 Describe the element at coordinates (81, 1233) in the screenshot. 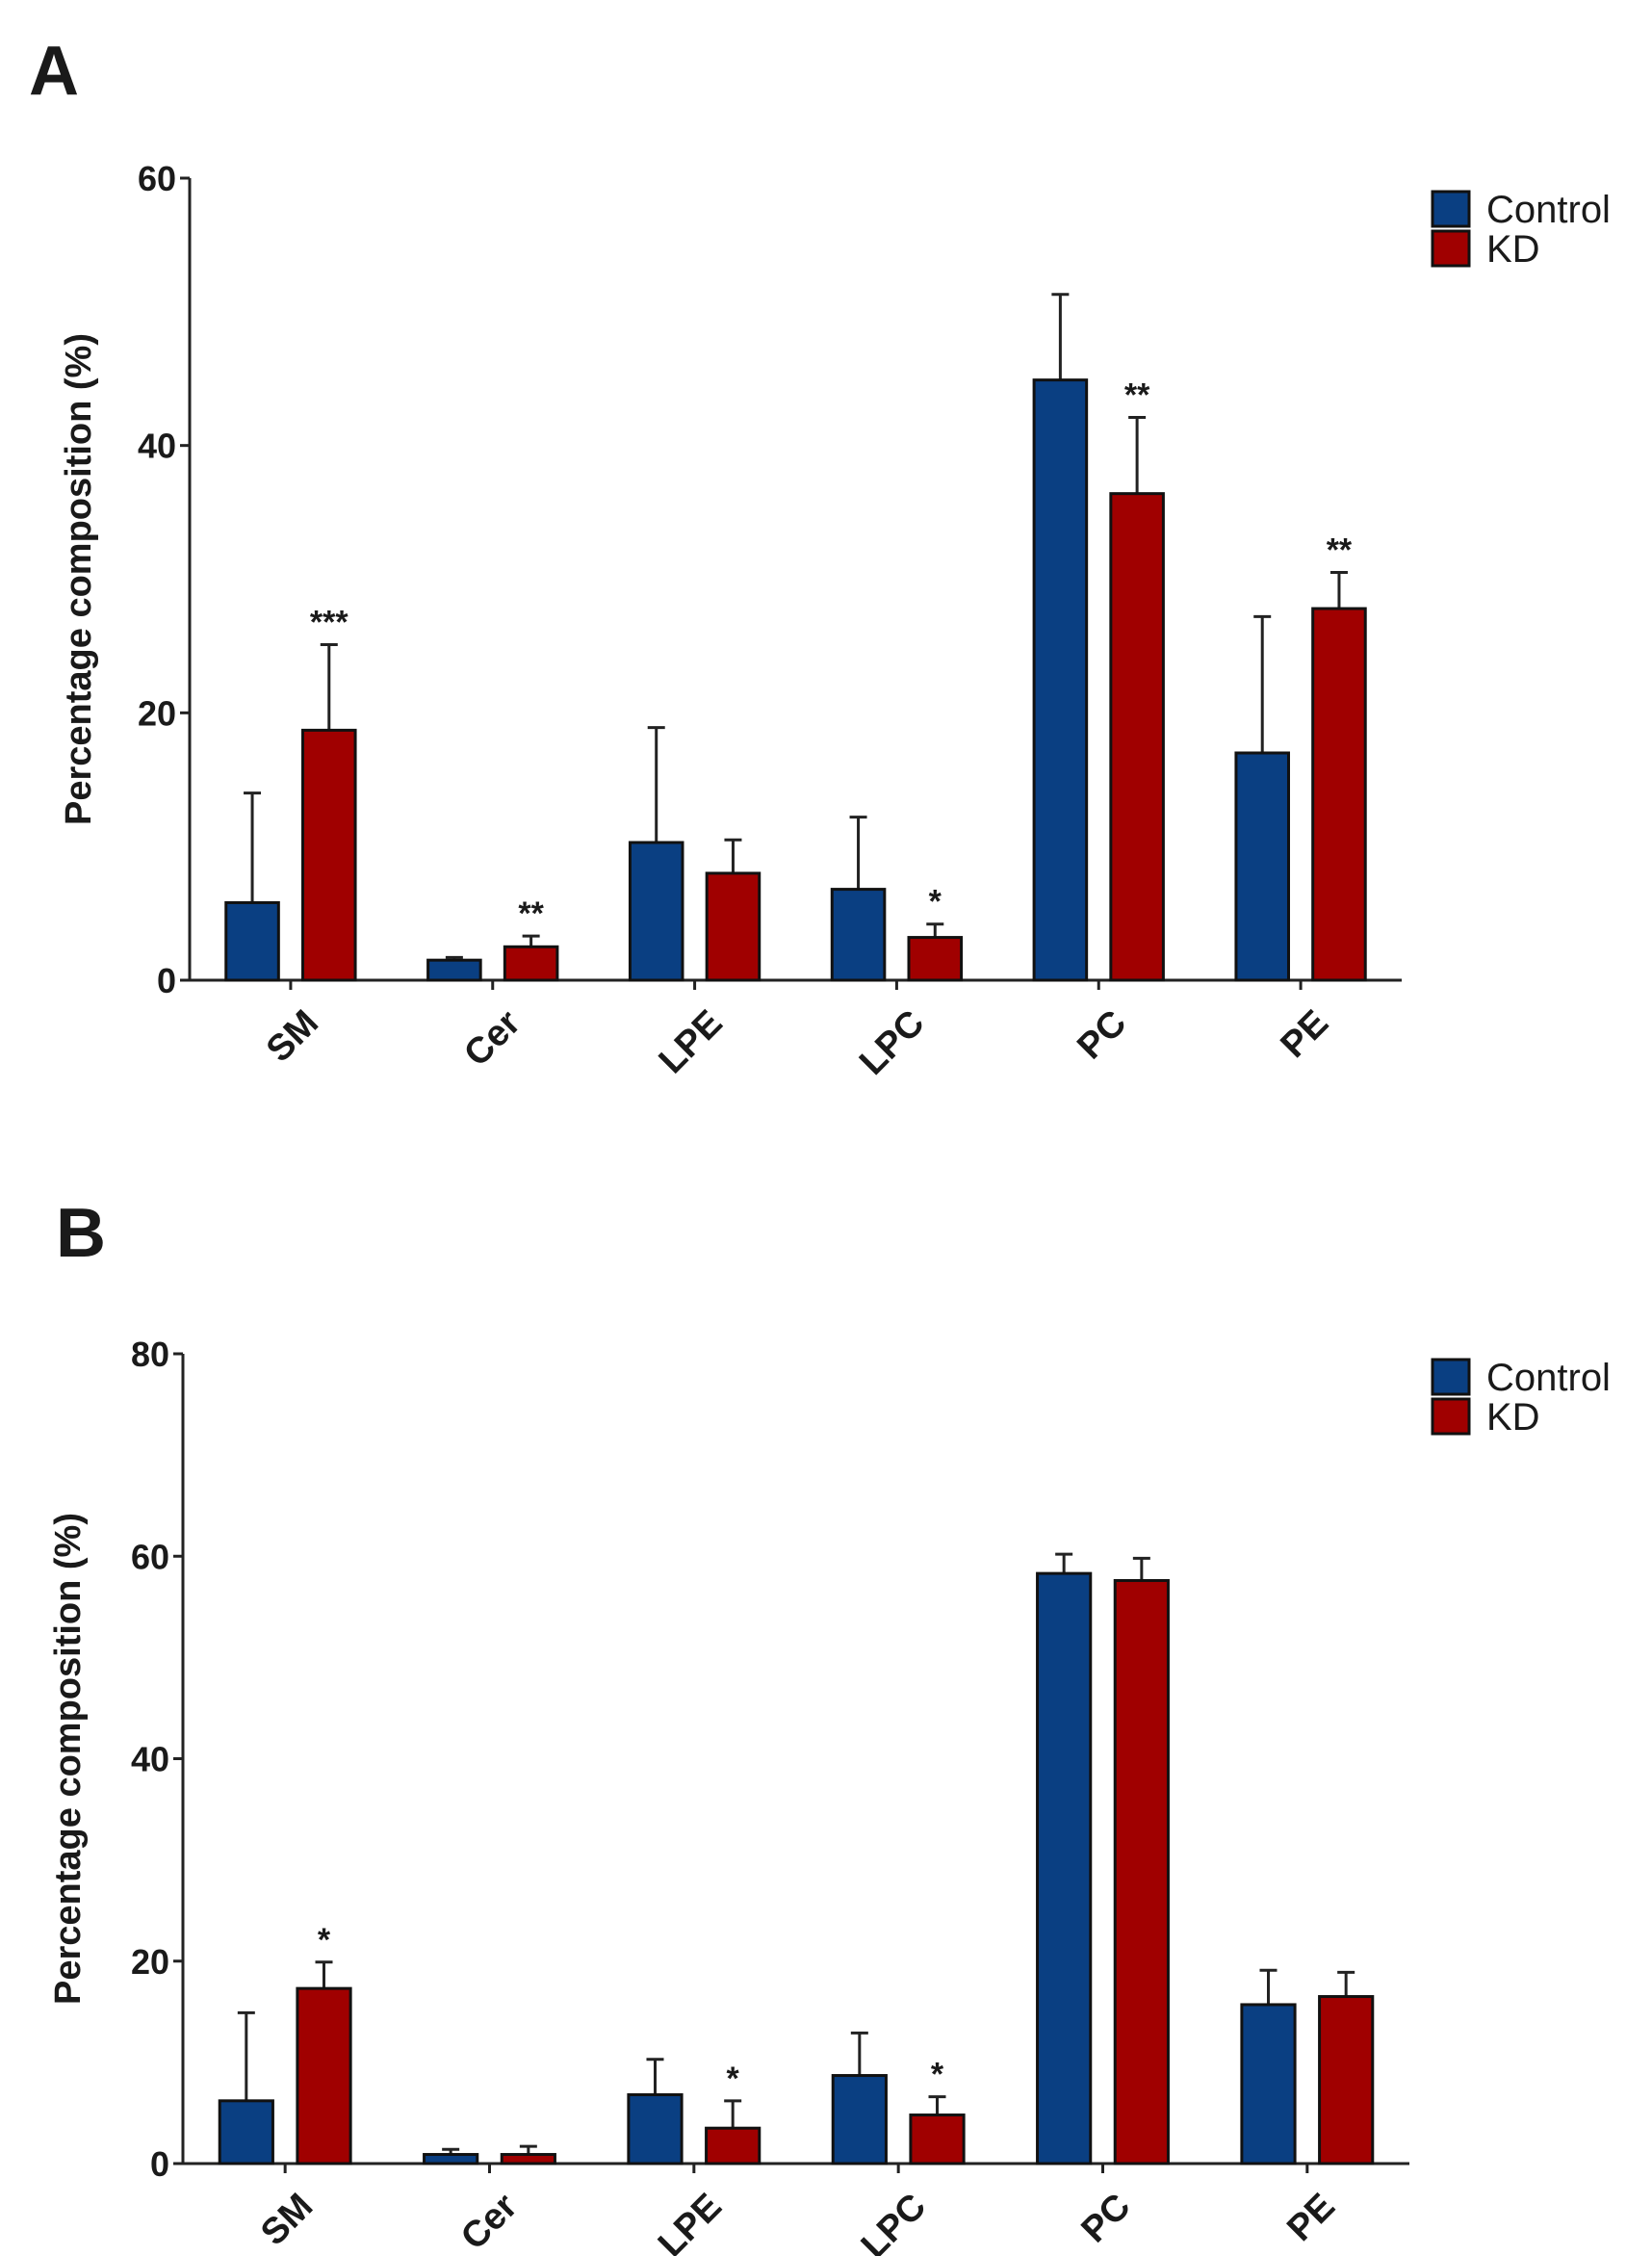

I see `panel-label: B` at that location.